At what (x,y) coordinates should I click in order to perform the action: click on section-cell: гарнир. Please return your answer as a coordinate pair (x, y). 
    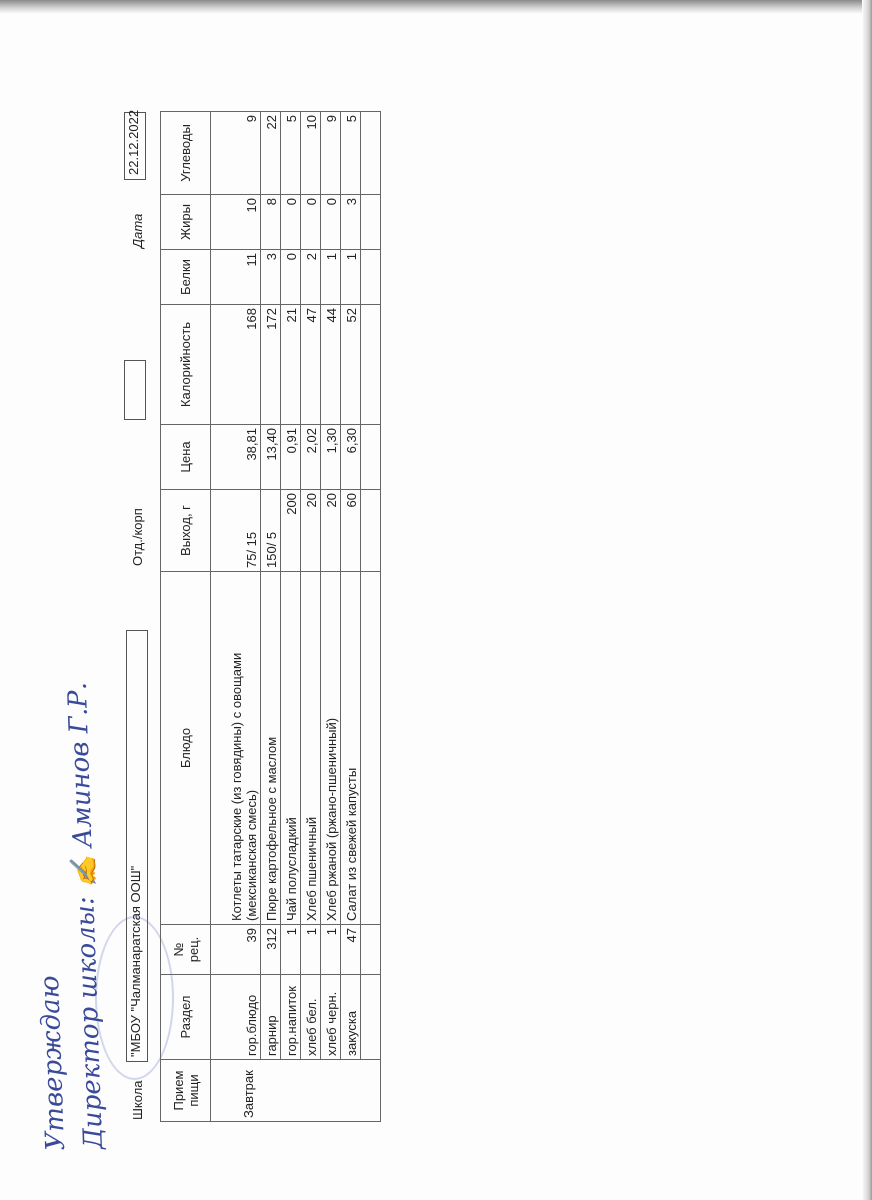
    Looking at the image, I should click on (270, 1017).